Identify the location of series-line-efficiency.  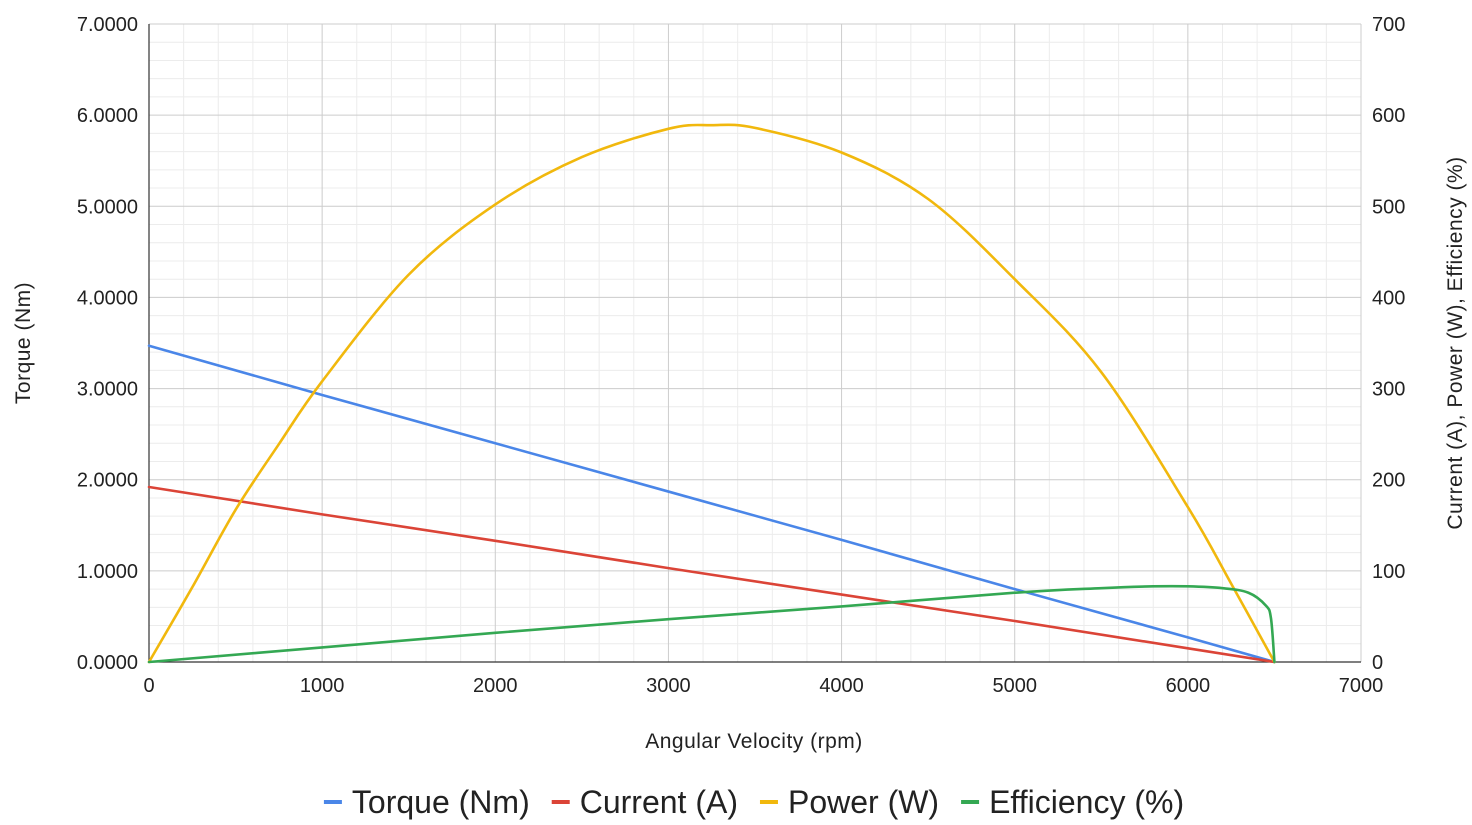
(711, 624).